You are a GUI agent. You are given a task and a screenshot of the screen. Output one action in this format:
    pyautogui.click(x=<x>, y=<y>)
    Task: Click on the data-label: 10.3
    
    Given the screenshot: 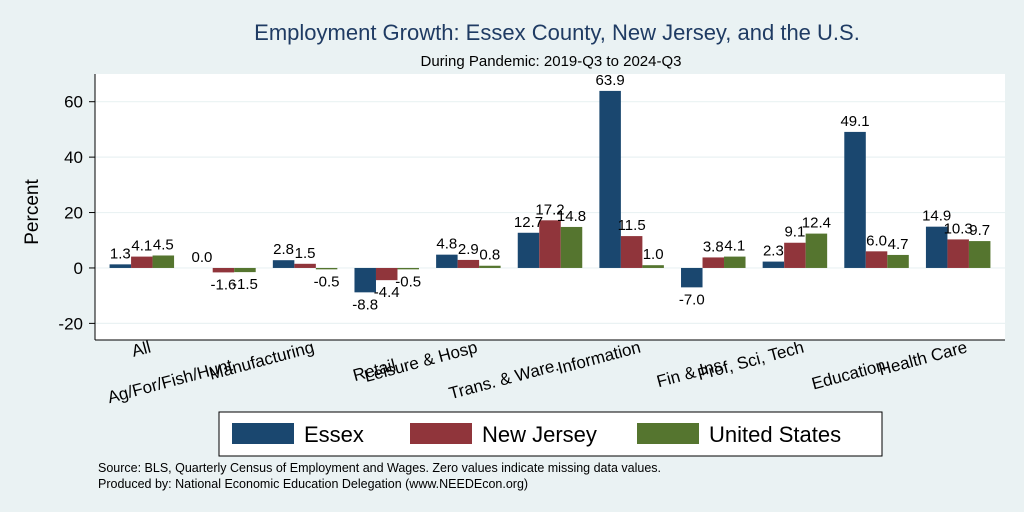 What is the action you would take?
    pyautogui.click(x=958, y=228)
    